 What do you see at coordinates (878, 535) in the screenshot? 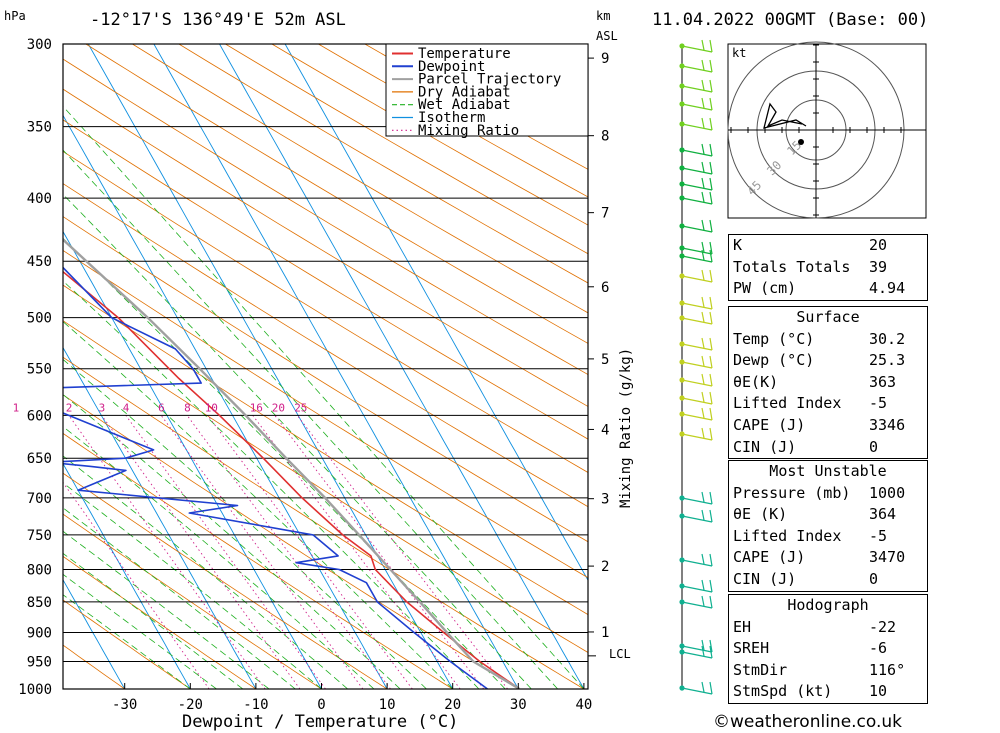
I see `most-unstable-value: -5` at bounding box center [878, 535].